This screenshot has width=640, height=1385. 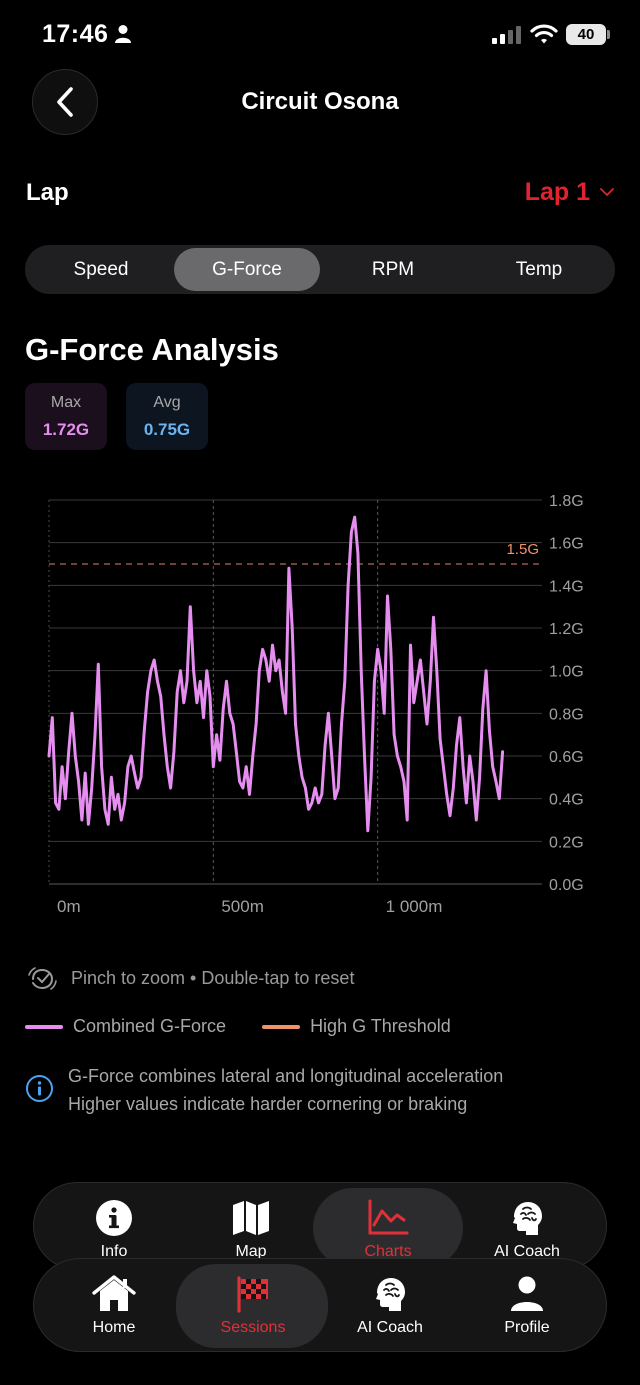 What do you see at coordinates (167, 402) in the screenshot?
I see `avg-stat-label: Avg` at bounding box center [167, 402].